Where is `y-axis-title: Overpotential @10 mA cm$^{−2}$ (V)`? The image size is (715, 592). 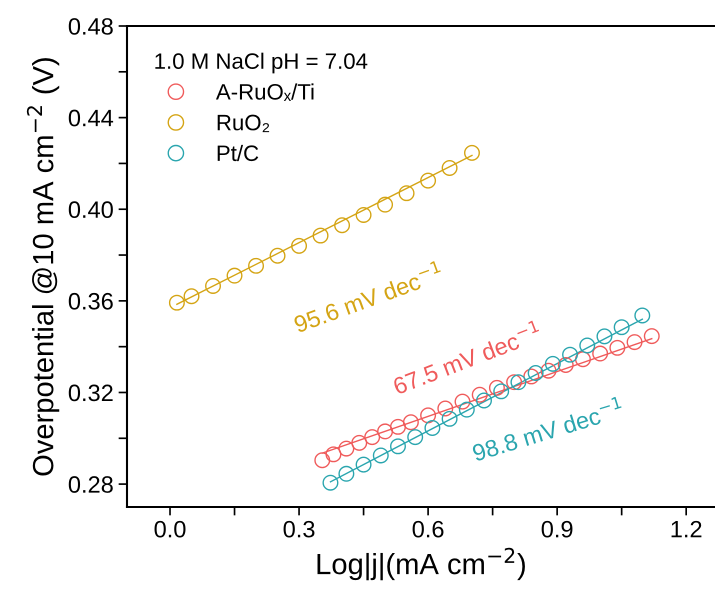
y-axis-title: Overpotential @10 mA cm$^{−2}$ (V) is located at coordinates (43, 267).